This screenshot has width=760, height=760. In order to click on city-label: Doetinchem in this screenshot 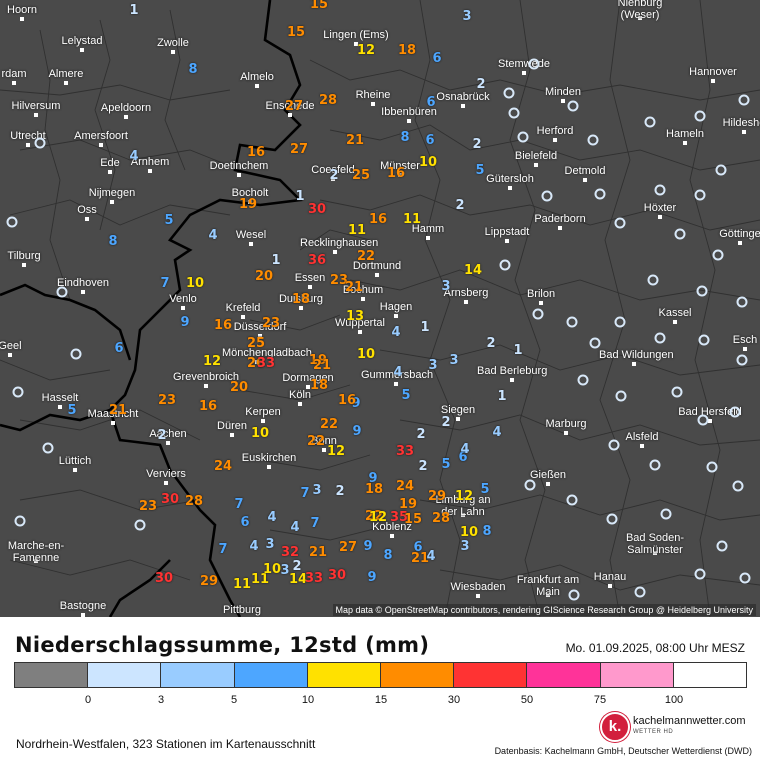, I will do `click(239, 166)`.